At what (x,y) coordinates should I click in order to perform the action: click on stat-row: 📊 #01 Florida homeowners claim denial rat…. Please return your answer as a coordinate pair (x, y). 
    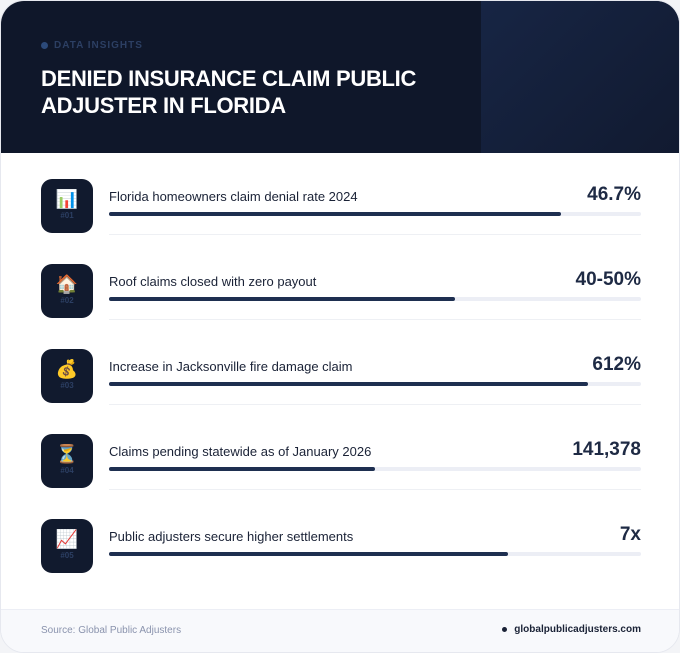
    Looking at the image, I should click on (341, 206).